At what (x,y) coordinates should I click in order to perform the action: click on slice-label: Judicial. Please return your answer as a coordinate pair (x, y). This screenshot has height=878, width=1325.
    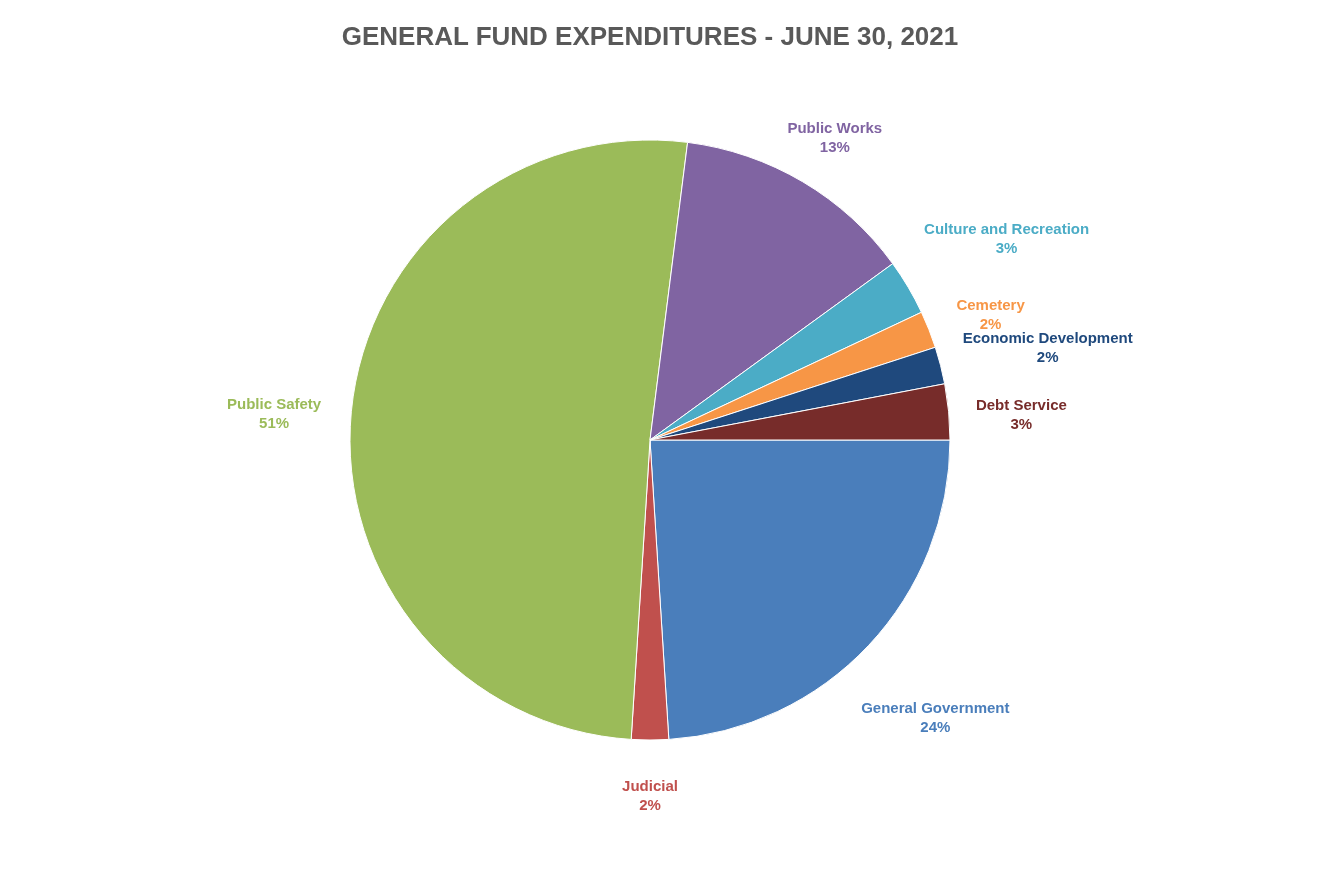
    Looking at the image, I should click on (650, 785).